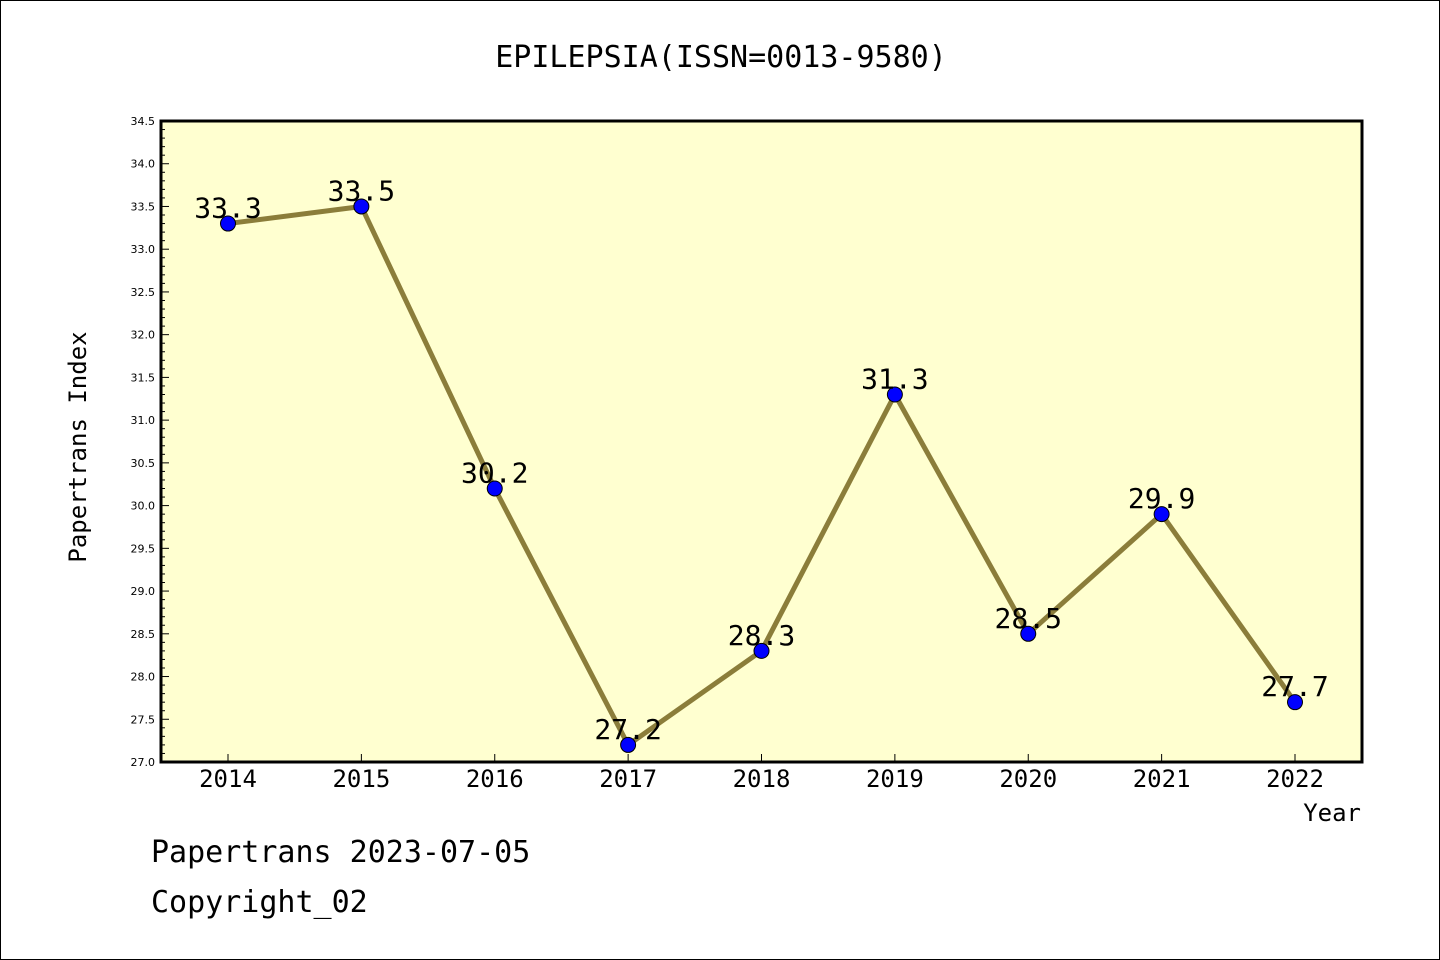  Describe the element at coordinates (1332, 813) in the screenshot. I see `x-axis-title: Year` at that location.